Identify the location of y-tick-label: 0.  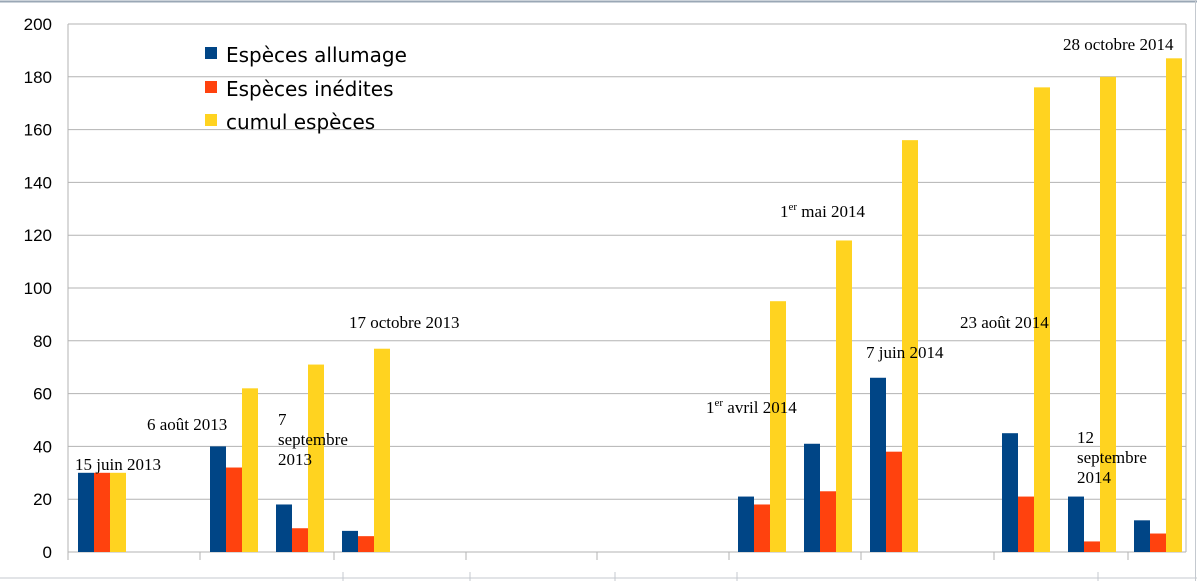
(47, 552).